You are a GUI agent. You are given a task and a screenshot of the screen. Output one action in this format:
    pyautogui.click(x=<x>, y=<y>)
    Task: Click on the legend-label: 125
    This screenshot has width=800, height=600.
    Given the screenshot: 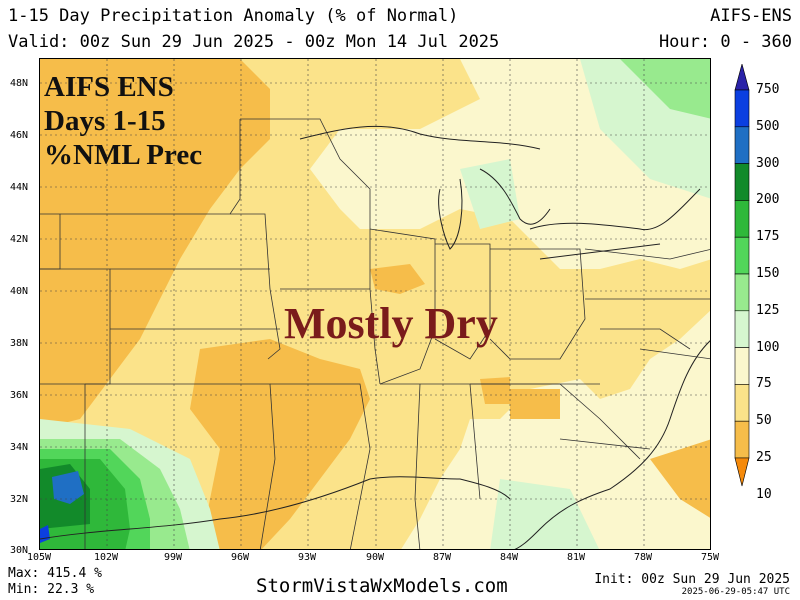 What is the action you would take?
    pyautogui.click(x=768, y=310)
    